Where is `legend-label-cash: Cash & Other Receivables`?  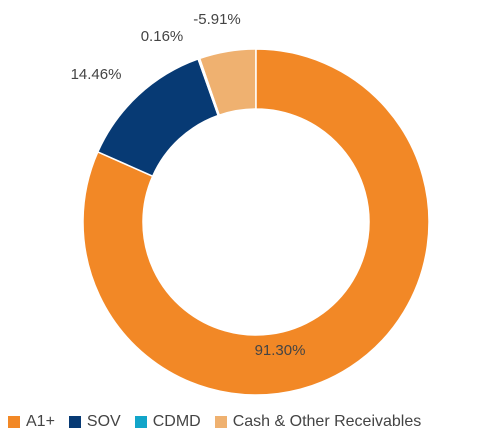
legend-label-cash: Cash & Other Receivables is located at coordinates (327, 421).